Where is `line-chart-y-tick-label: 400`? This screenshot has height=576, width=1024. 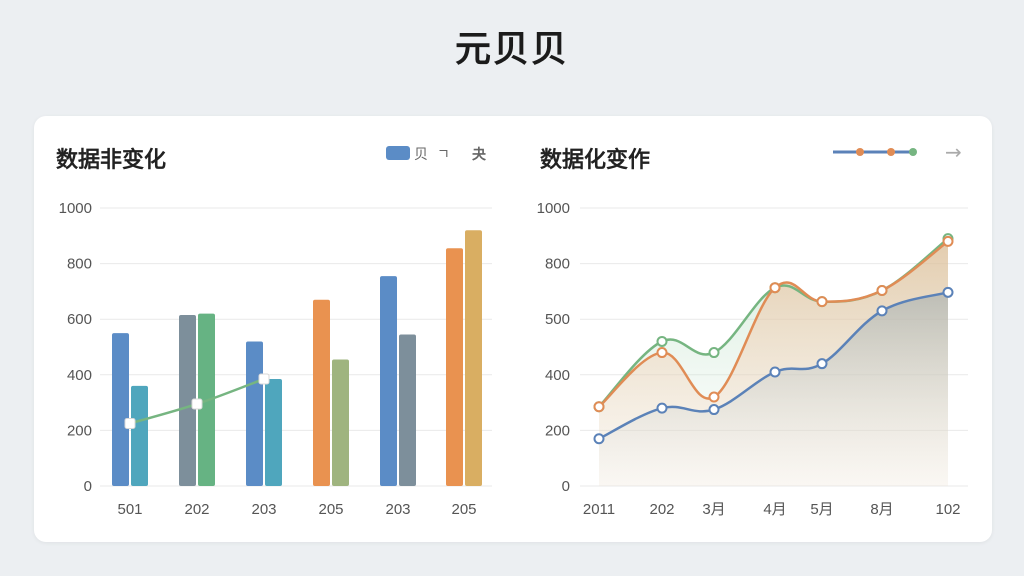
line-chart-y-tick-label: 400 is located at coordinates (557, 375).